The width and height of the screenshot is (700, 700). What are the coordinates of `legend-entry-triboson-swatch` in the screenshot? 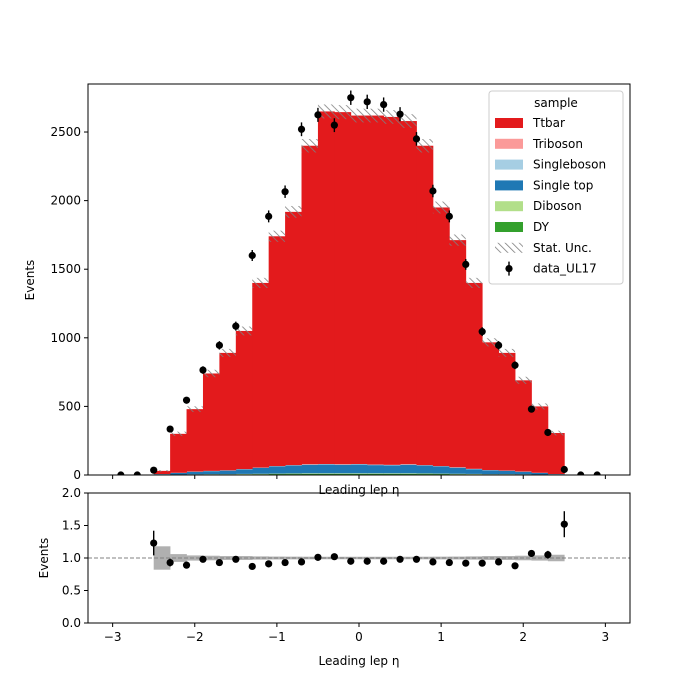 It's located at (509, 143).